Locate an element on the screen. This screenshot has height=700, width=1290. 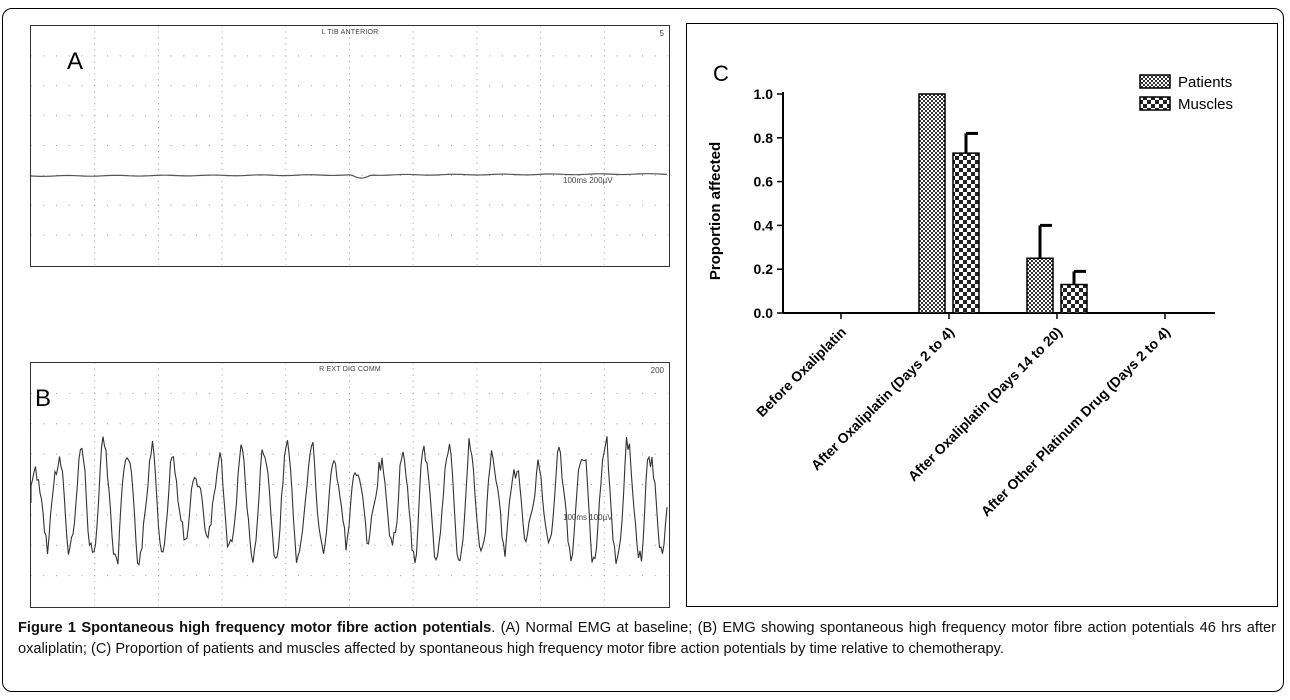
emg-b-scale: 100ms 100µV is located at coordinates (588, 517).